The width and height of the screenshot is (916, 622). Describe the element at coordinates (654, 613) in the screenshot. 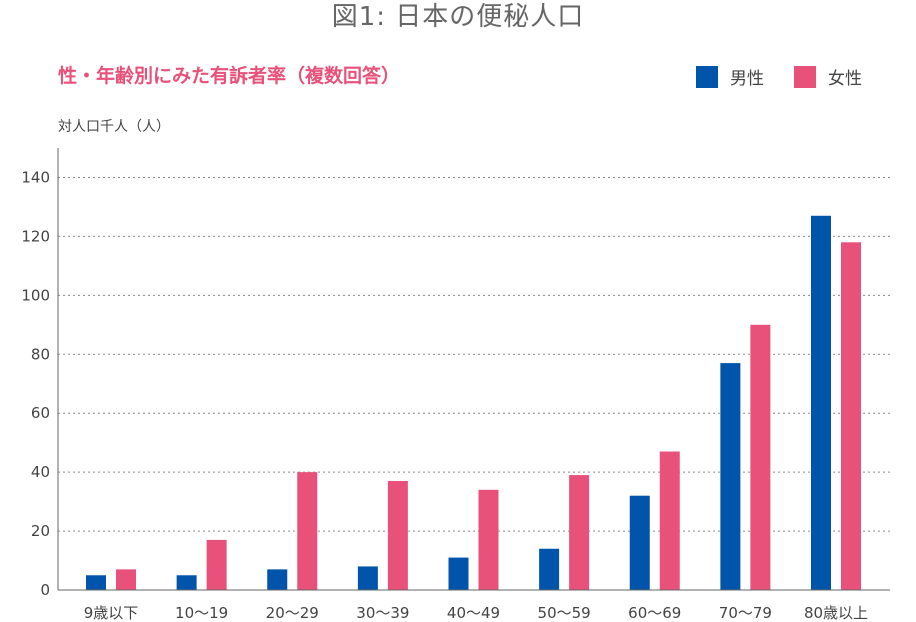

I see `x-tick-label-6: 60〜69` at that location.